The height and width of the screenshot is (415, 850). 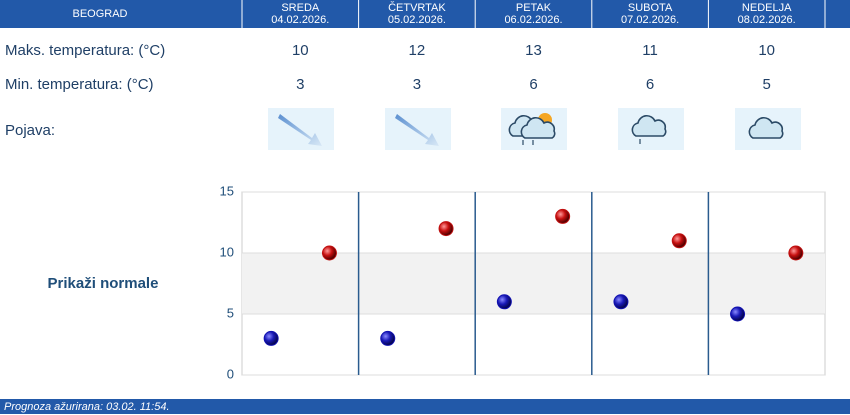 I want to click on day-date: 05.02.2026., so click(x=417, y=20).